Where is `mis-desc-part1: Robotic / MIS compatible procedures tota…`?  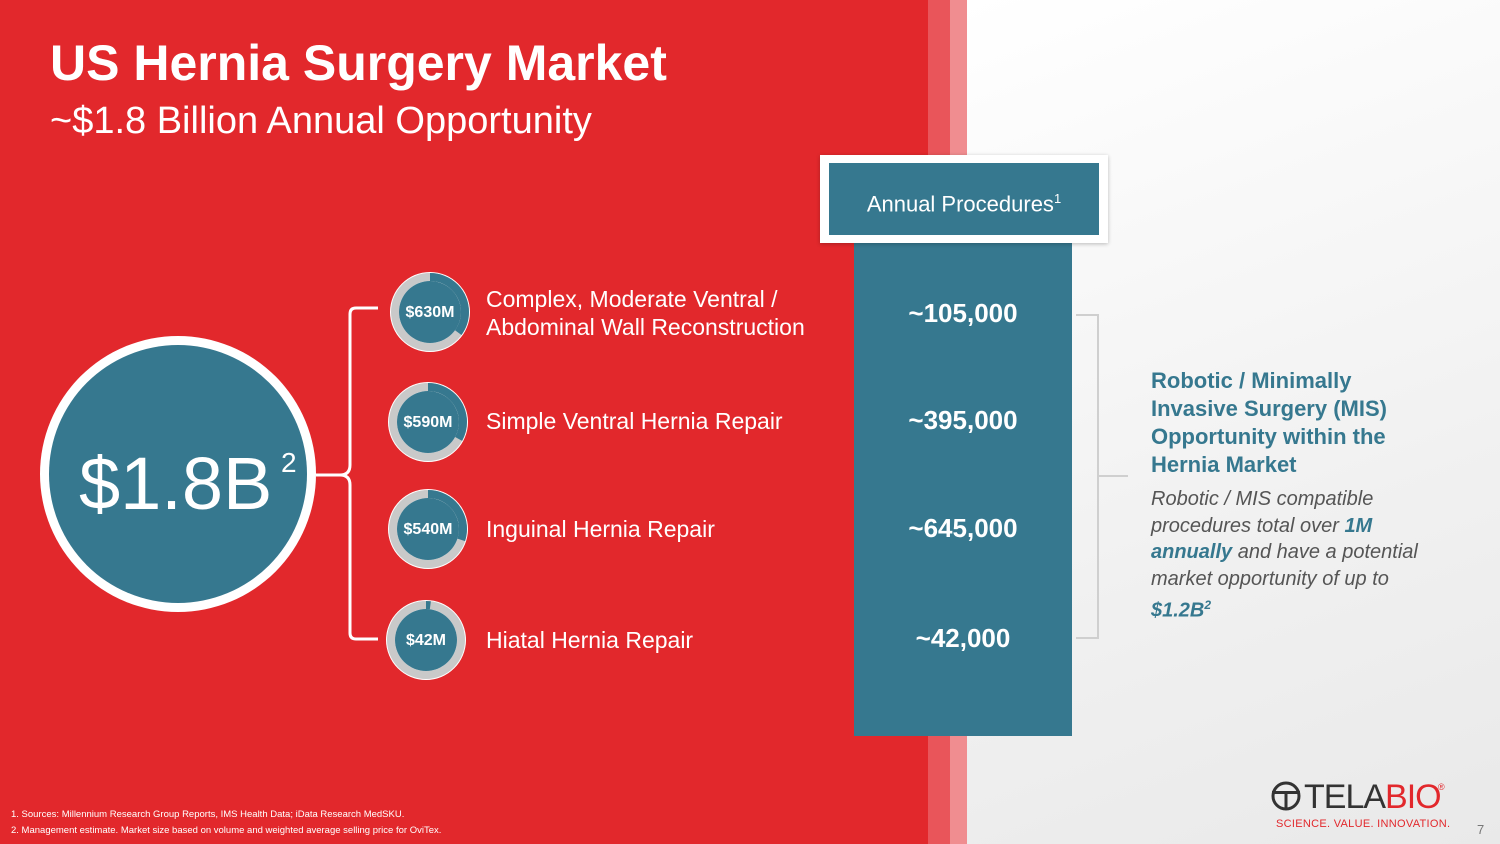 mis-desc-part1: Robotic / MIS compatible procedures tota… is located at coordinates (1262, 512).